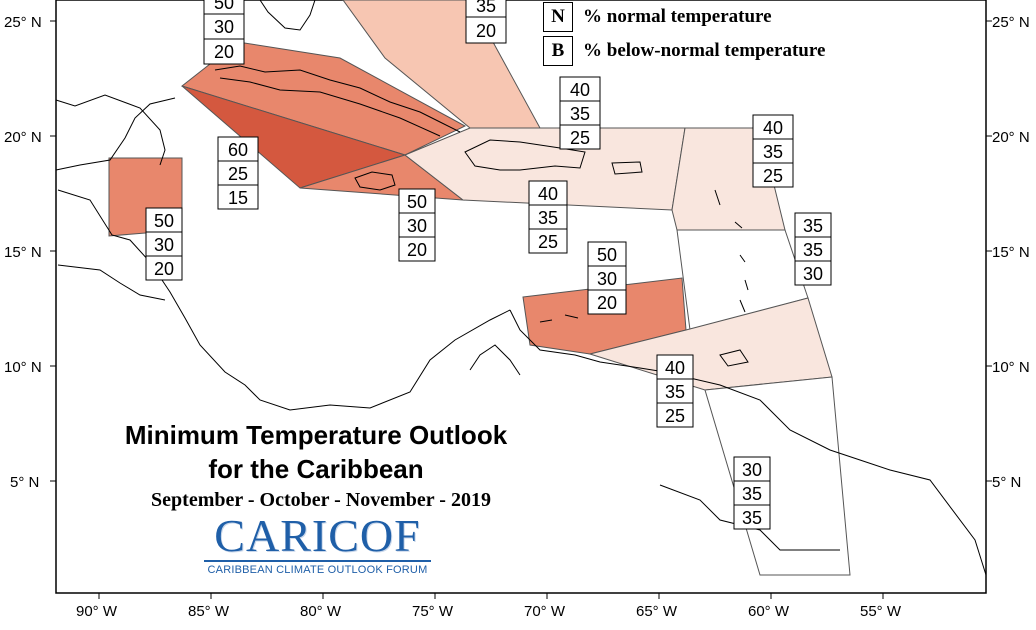  I want to click on prob-box-windward: 35 35 30, so click(813, 249).